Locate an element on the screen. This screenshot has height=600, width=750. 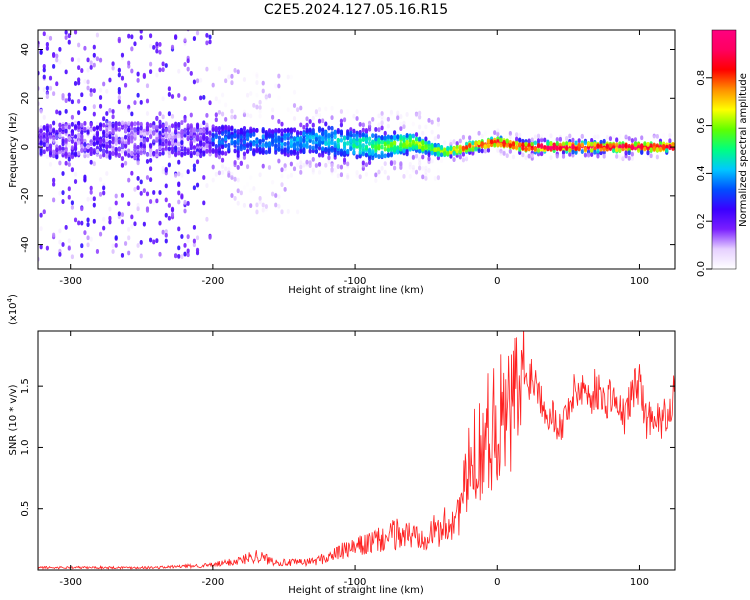
colorbar-tick-label: 0.2 is located at coordinates (701, 221).